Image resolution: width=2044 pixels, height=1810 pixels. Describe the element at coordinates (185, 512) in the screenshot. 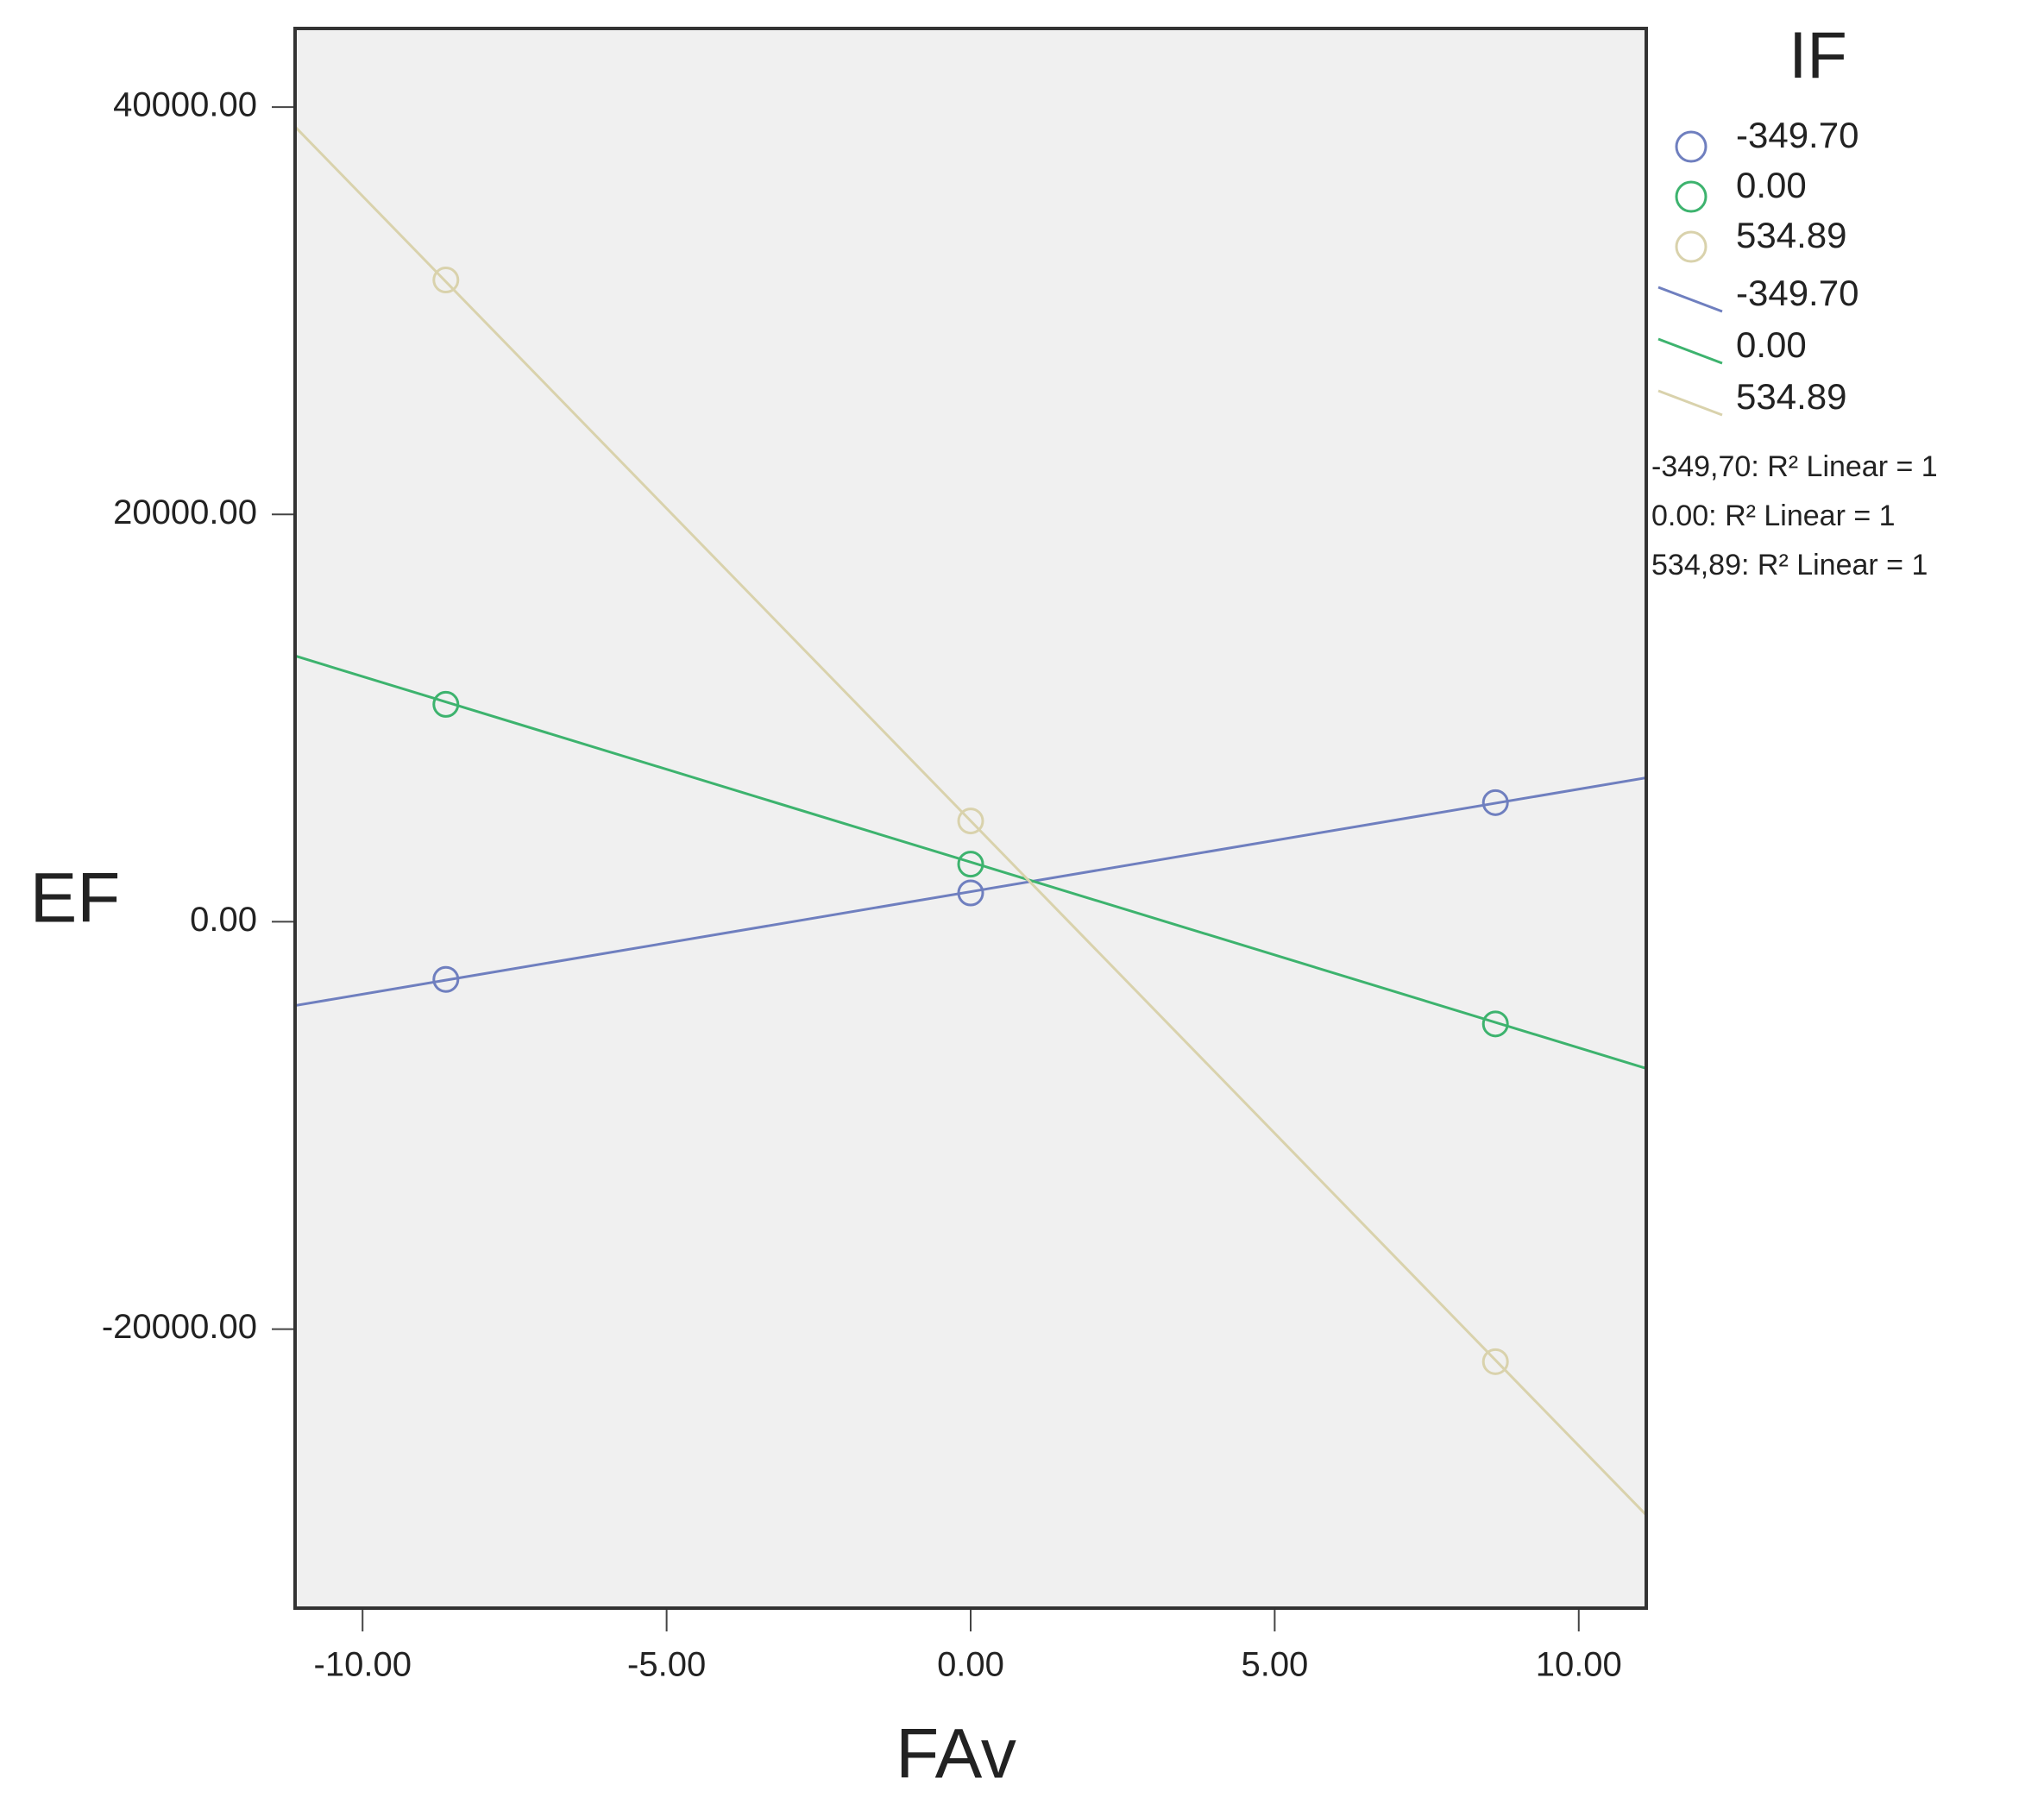

I see `y-tick-label: 20000.00` at that location.